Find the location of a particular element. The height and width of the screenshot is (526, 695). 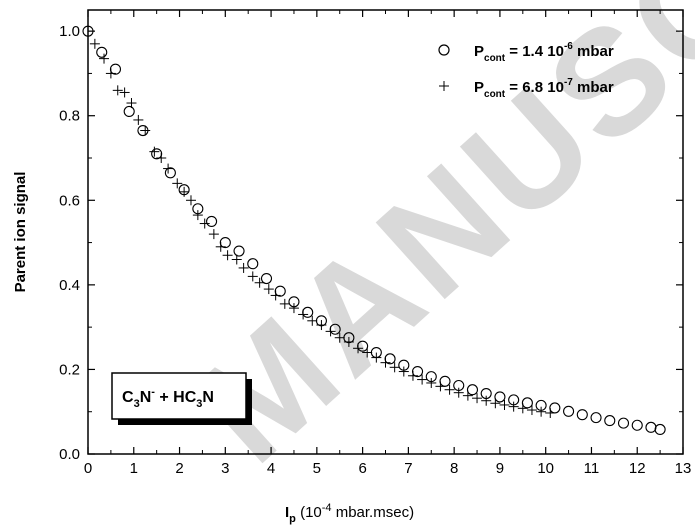

x-axis-title: Ip (10-4 mbar.msec) is located at coordinates (349, 513).